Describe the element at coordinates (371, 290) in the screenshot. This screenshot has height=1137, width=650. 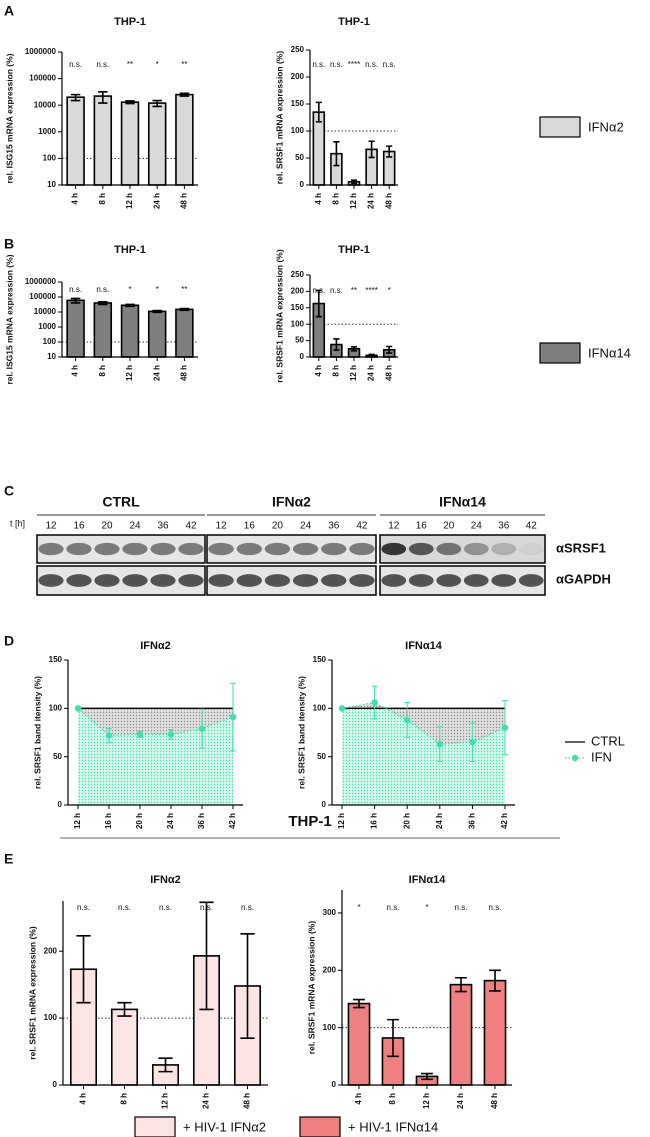
I see `significance: ****` at that location.